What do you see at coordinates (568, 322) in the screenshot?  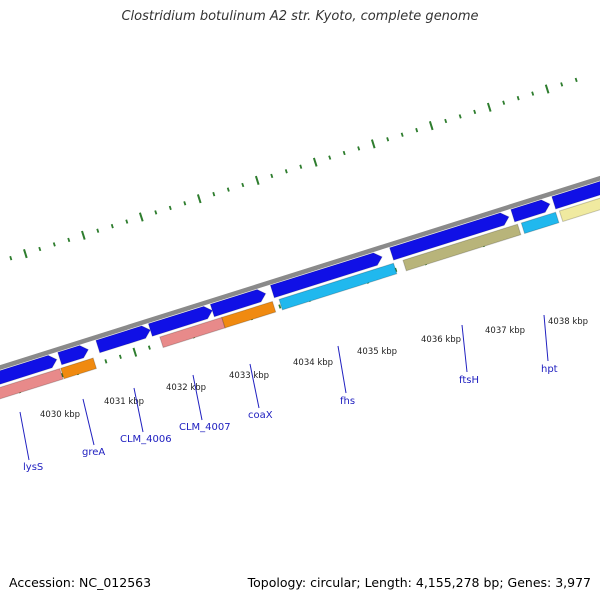 I see `kbp-label: 4038 kbp` at bounding box center [568, 322].